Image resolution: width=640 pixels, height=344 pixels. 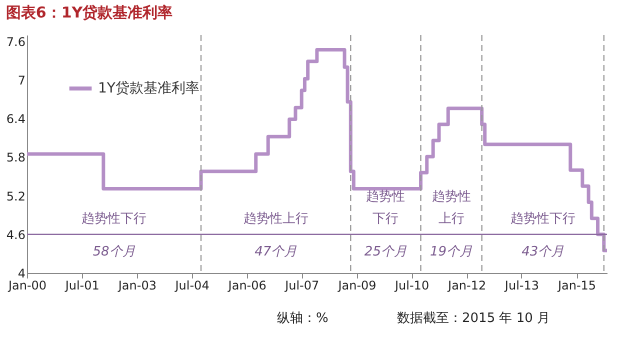 I want to click on annotation: 25个月, so click(x=385, y=252).